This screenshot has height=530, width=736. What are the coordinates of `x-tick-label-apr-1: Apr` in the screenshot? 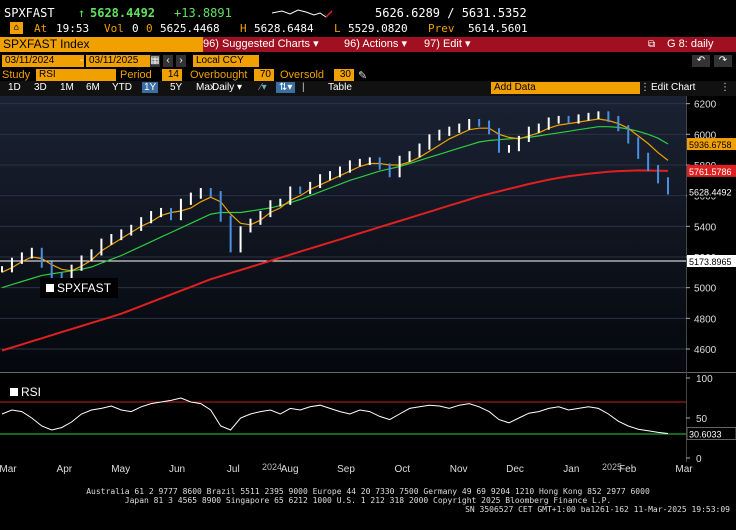 It's located at (65, 469).